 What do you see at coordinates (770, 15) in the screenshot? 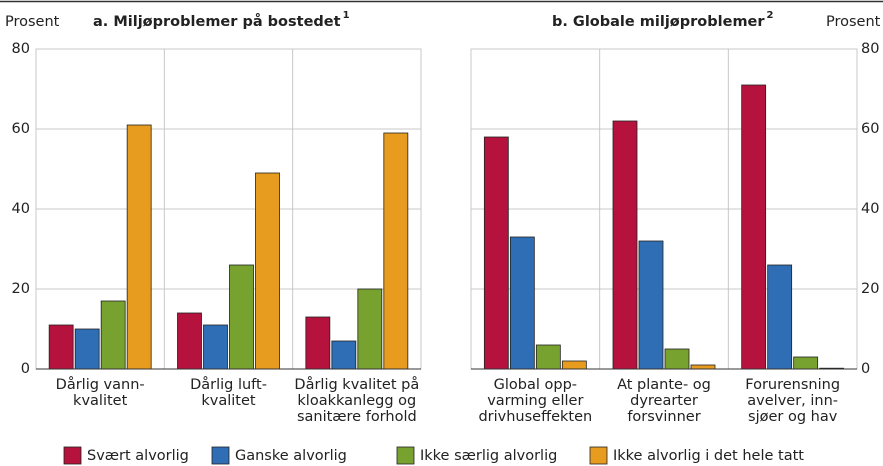
I see `panel-title-note: 2` at bounding box center [770, 15].